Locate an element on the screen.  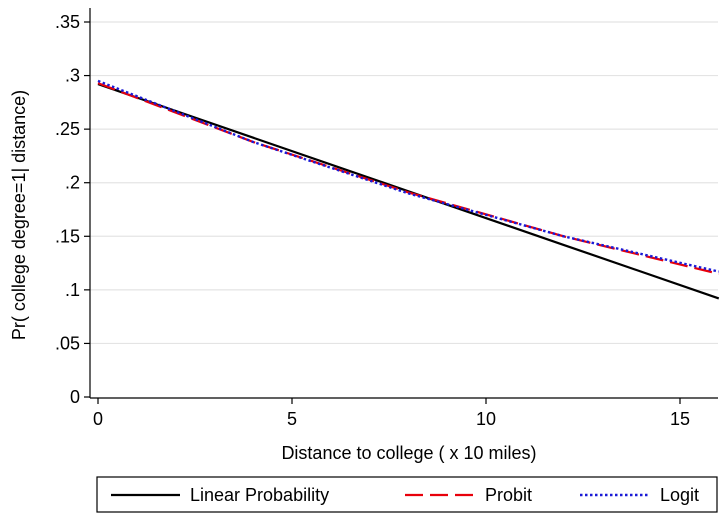
y-tick-label-6: .3 is located at coordinates (72, 76).